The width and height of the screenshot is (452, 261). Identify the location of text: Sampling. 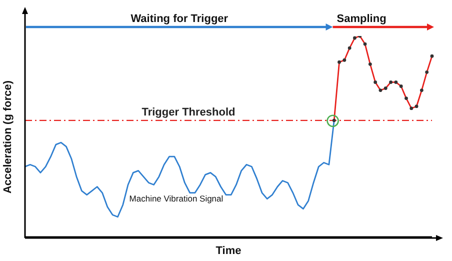
(361, 19).